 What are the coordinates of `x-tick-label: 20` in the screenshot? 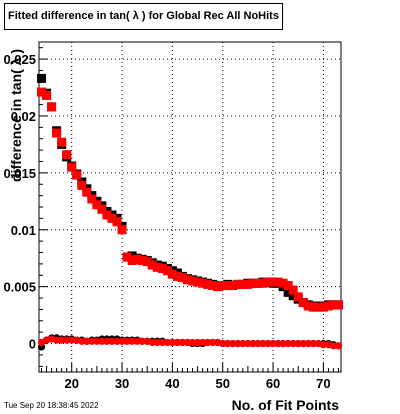 It's located at (71, 383).